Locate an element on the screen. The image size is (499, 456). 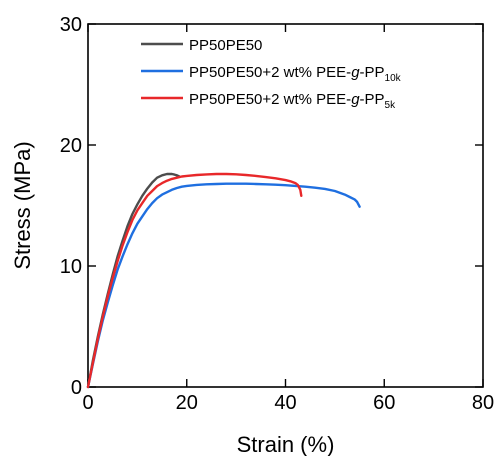
x-tick-label: 20 is located at coordinates (187, 403).